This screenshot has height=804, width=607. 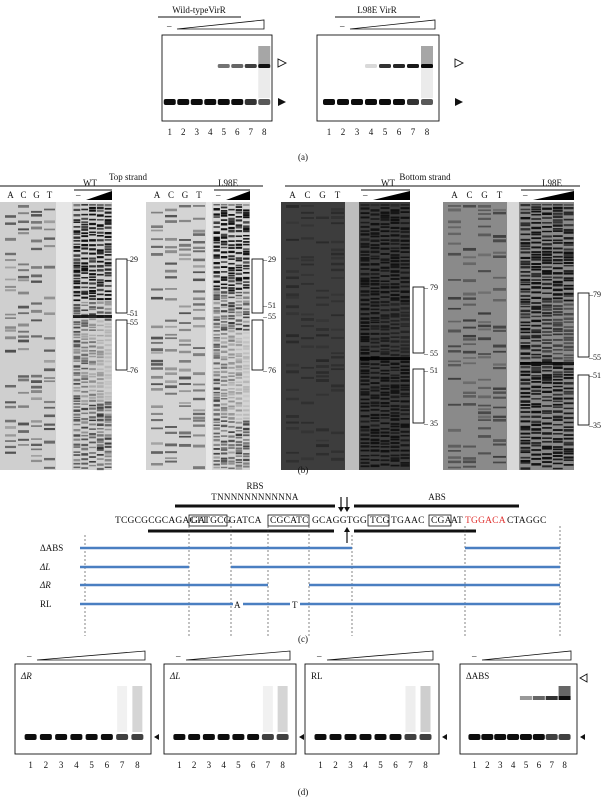 I want to click on gel-d-dl-lane-label-3: 3, so click(x=209, y=765).